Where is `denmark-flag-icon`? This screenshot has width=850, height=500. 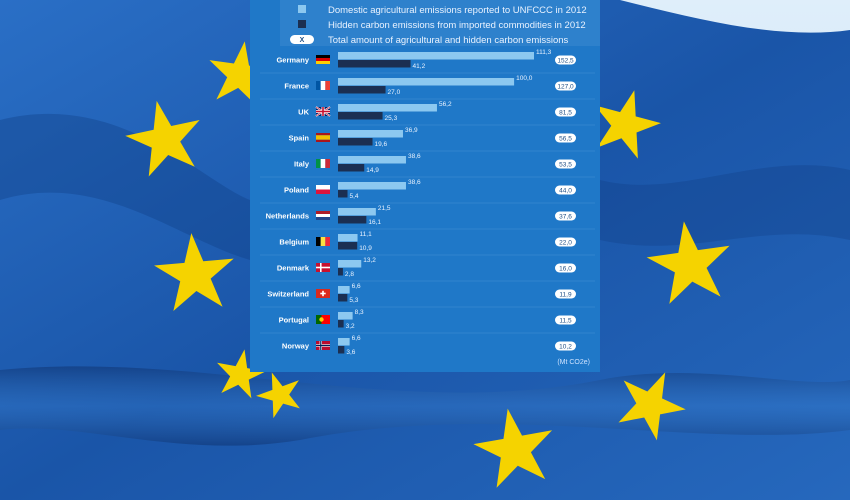 denmark-flag-icon is located at coordinates (323, 267).